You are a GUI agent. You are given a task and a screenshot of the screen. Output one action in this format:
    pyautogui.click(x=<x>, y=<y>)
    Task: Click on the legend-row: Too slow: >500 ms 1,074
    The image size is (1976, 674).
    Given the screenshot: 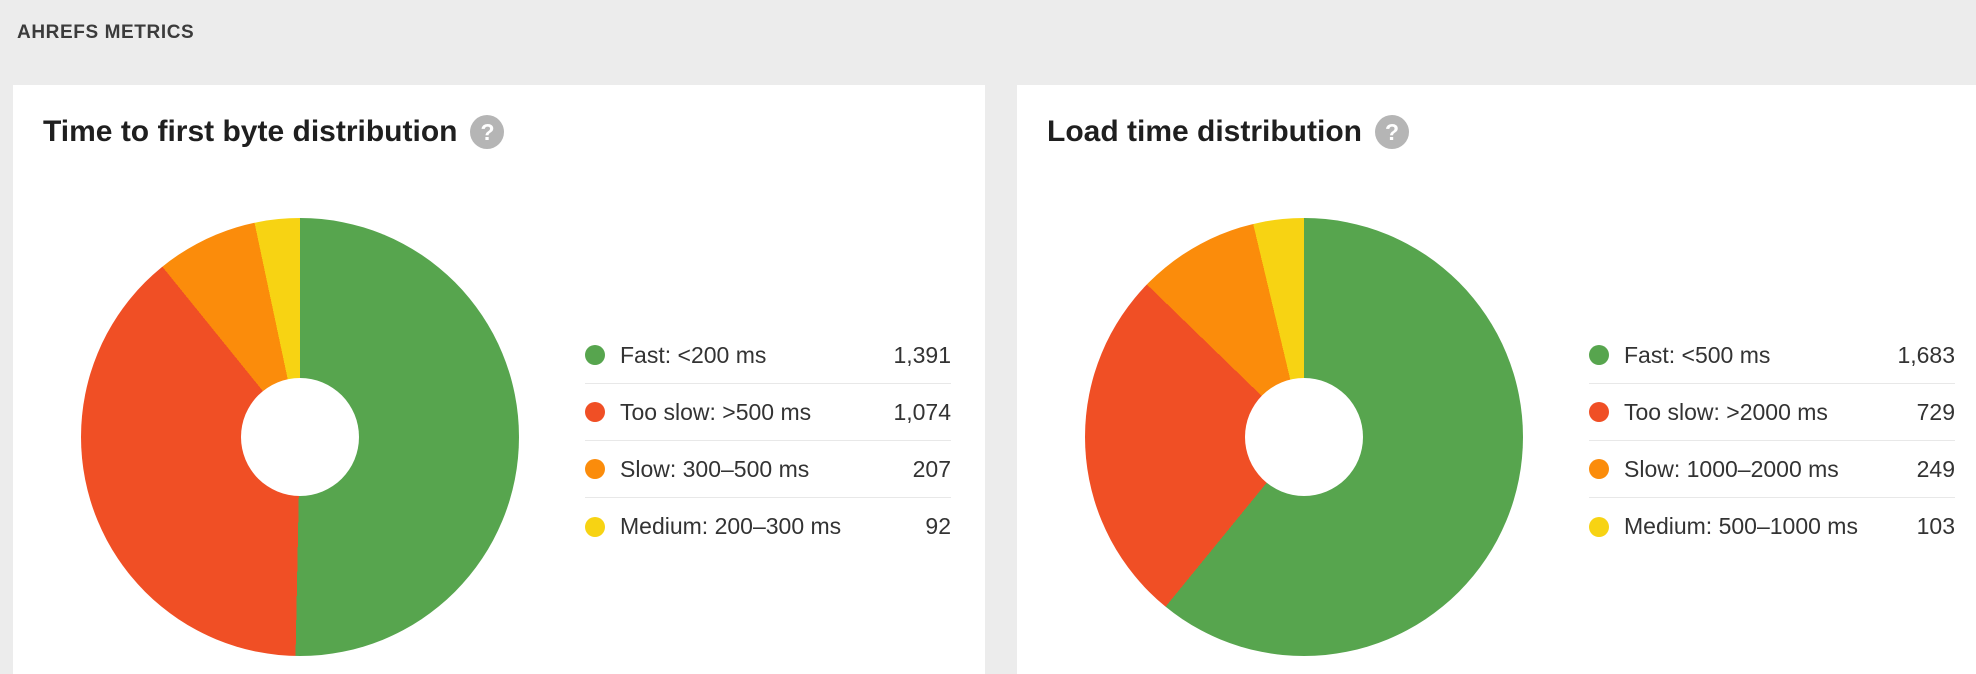 What is the action you would take?
    pyautogui.click(x=768, y=412)
    